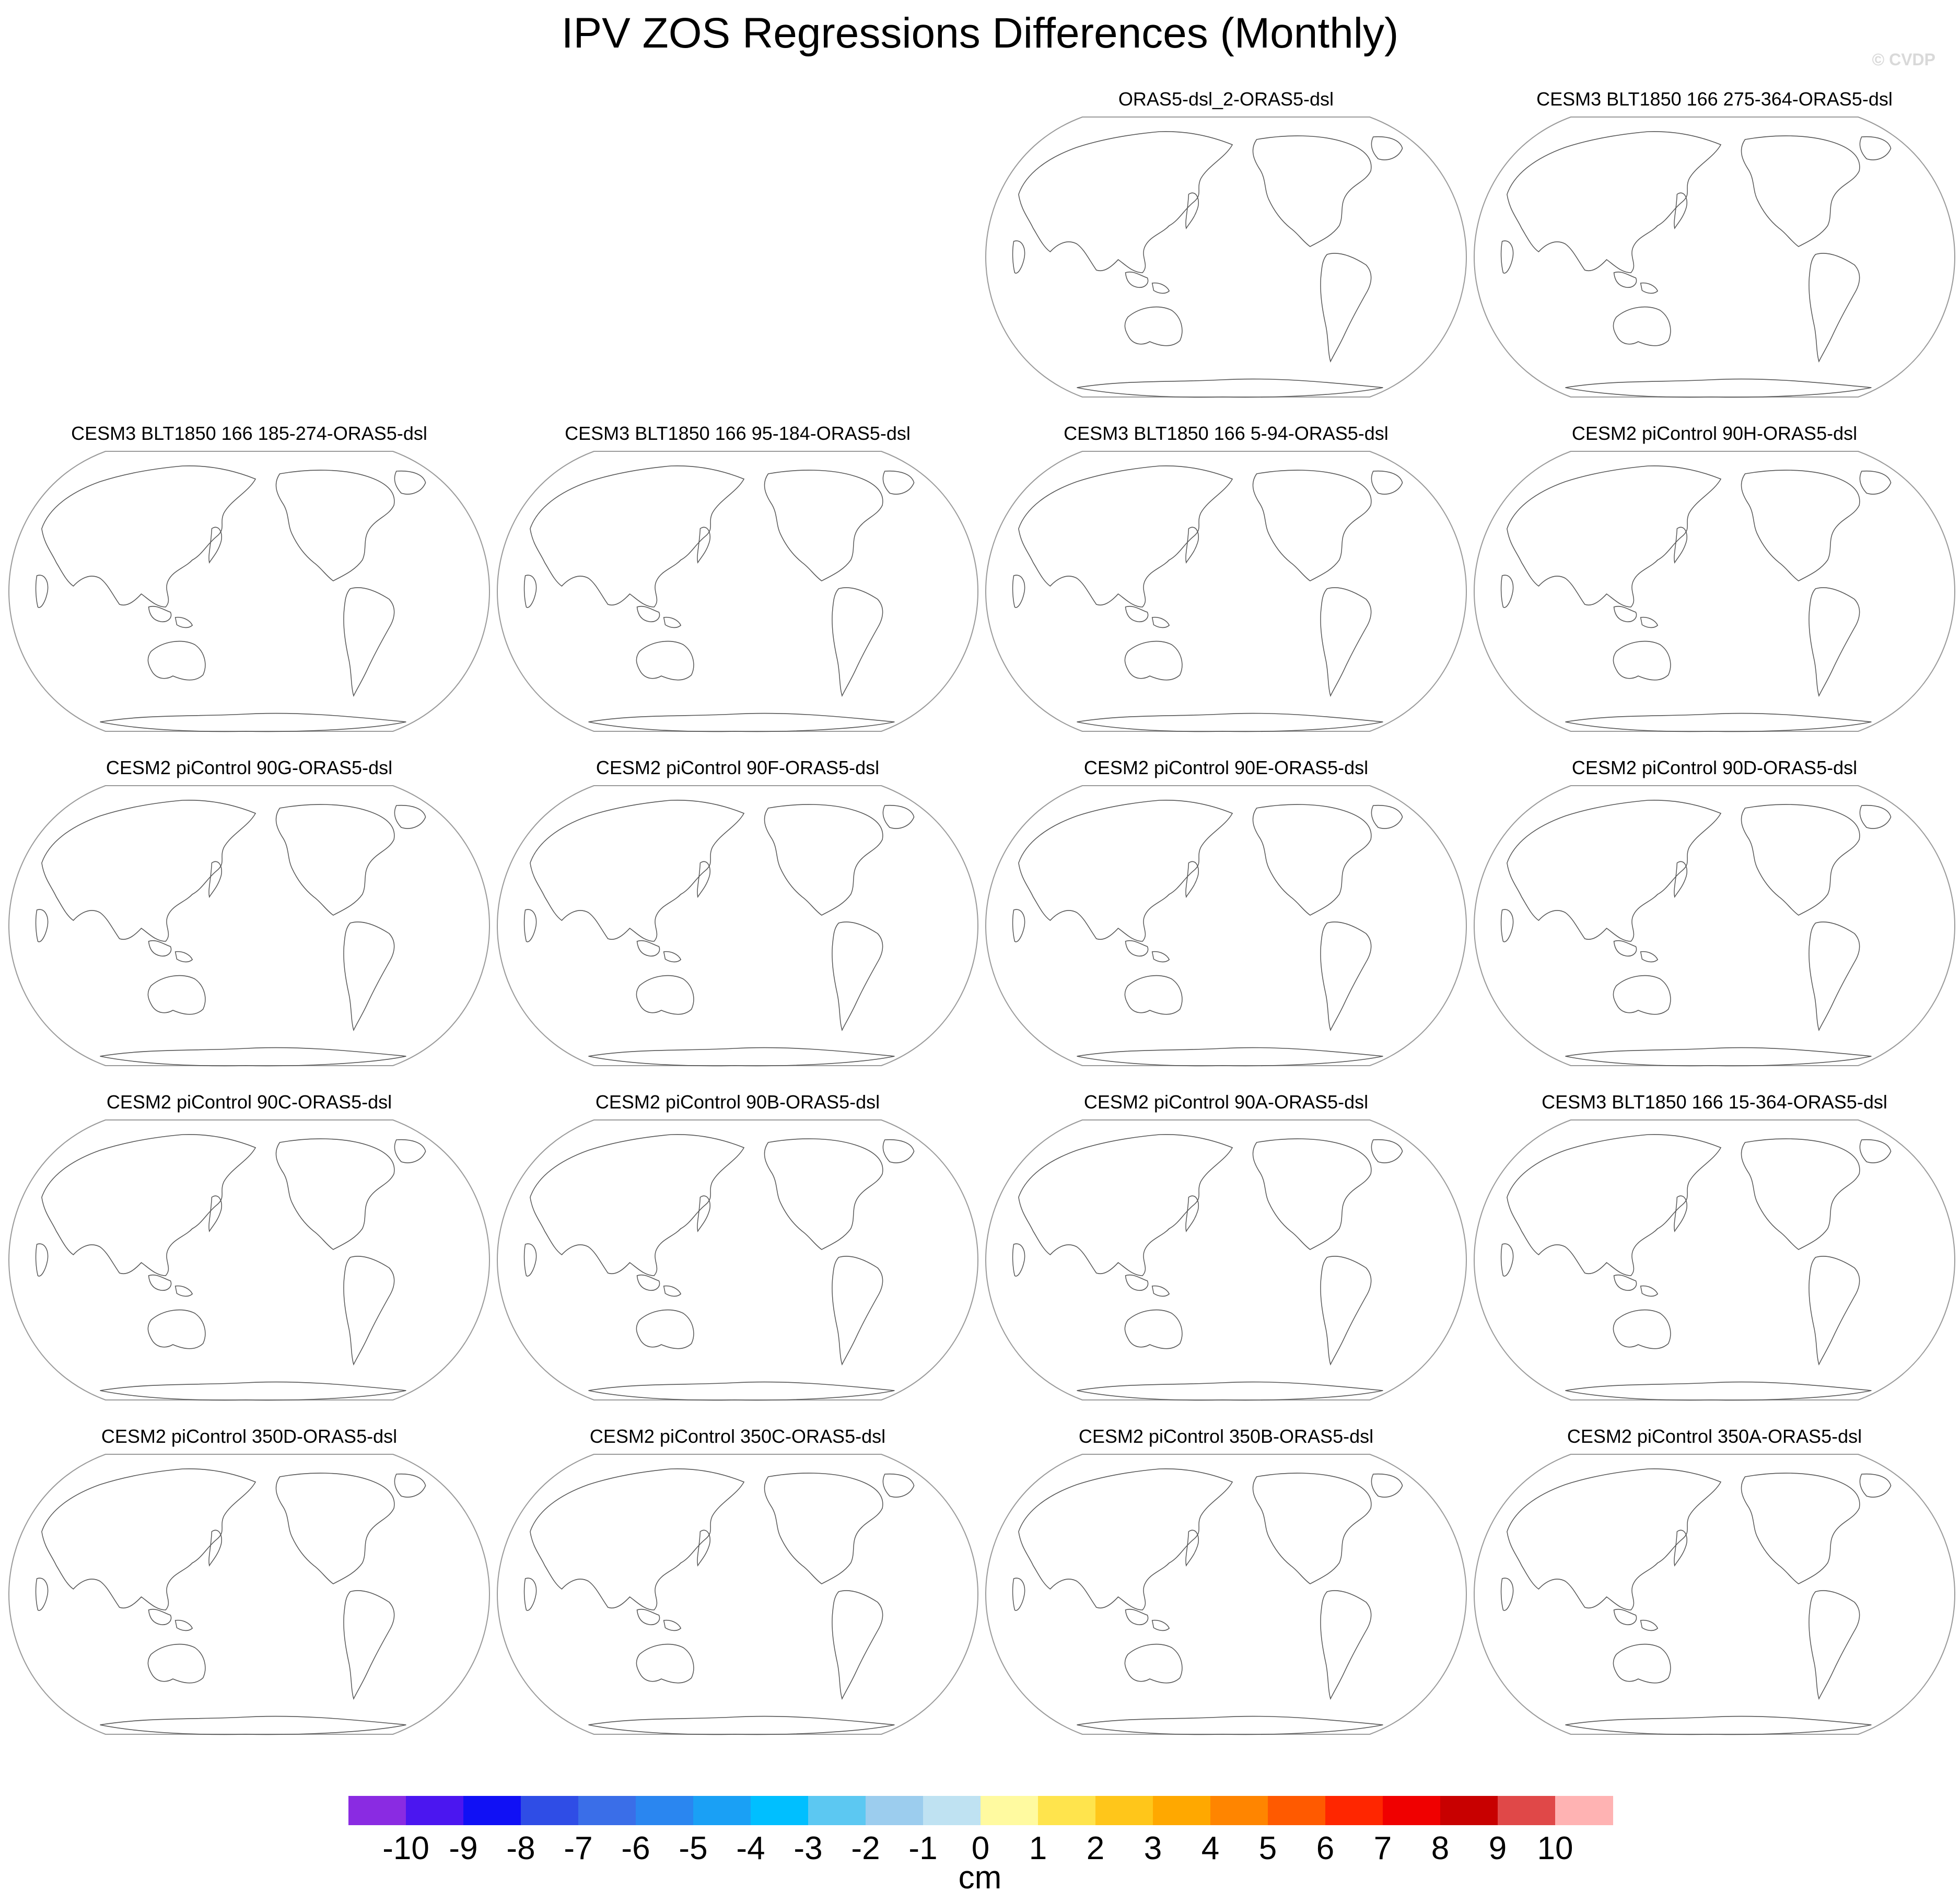 The width and height of the screenshot is (1960, 1903). I want to click on panel-title: CESM2 piControl 90E-ORAS5-dsl, so click(1226, 767).